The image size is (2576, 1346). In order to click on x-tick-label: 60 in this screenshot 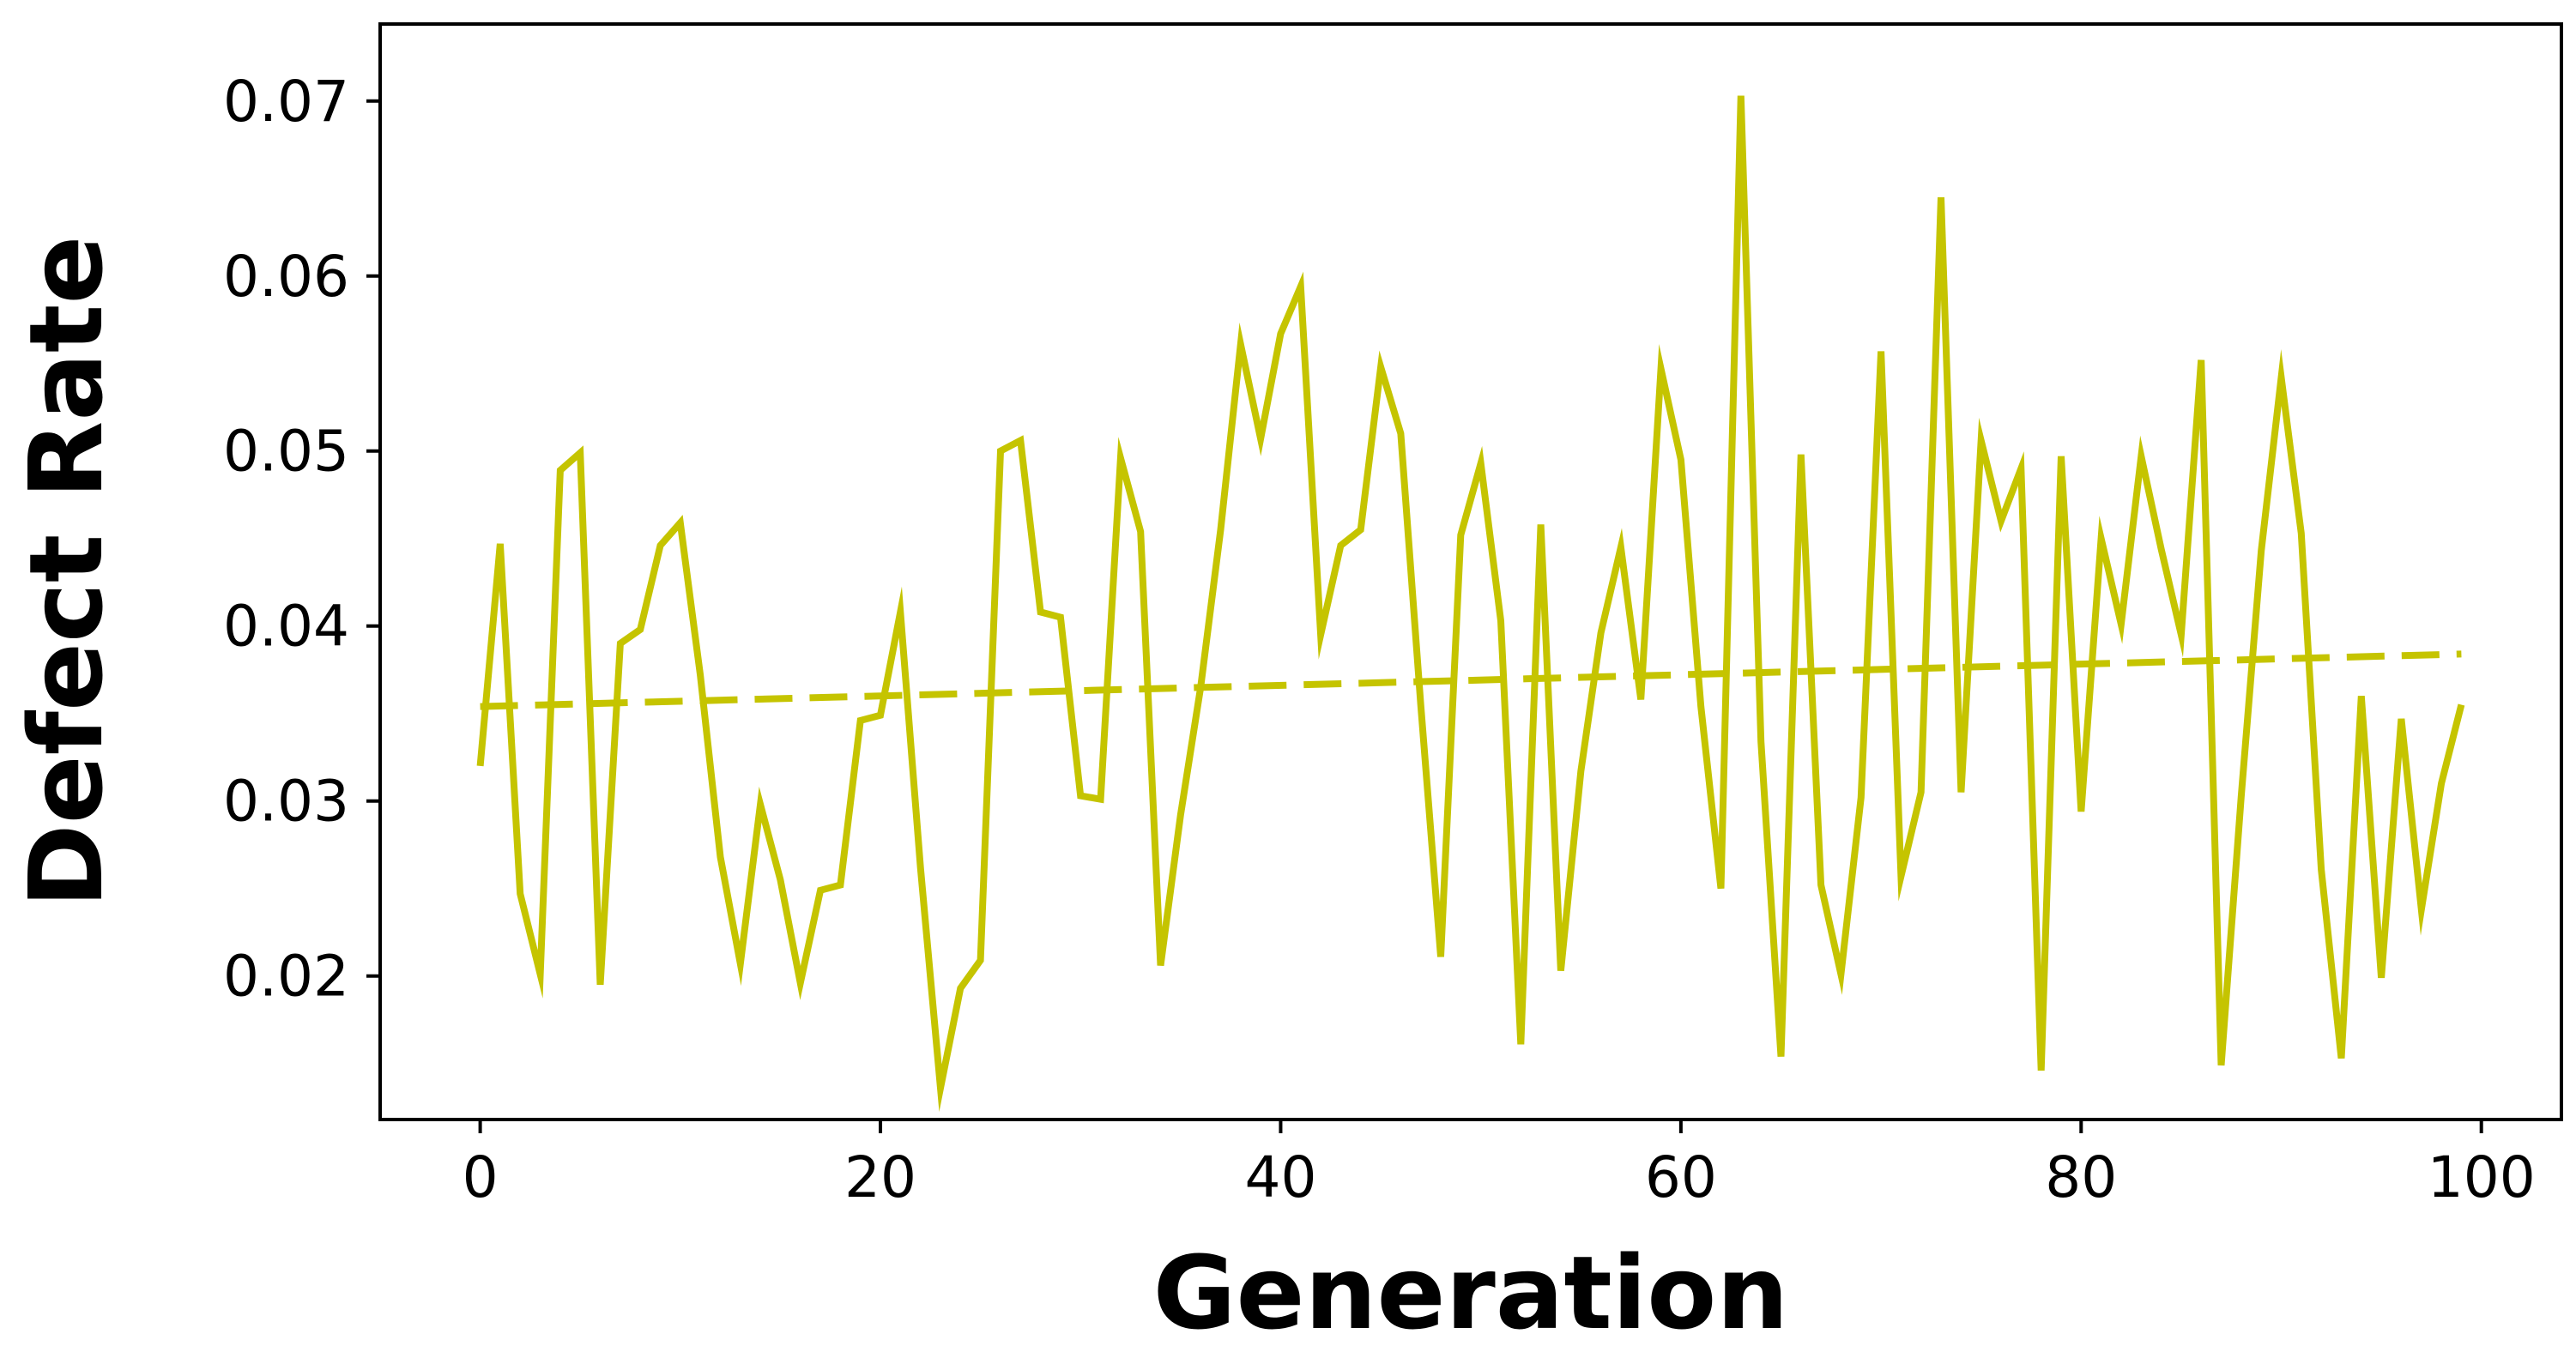, I will do `click(1681, 1177)`.